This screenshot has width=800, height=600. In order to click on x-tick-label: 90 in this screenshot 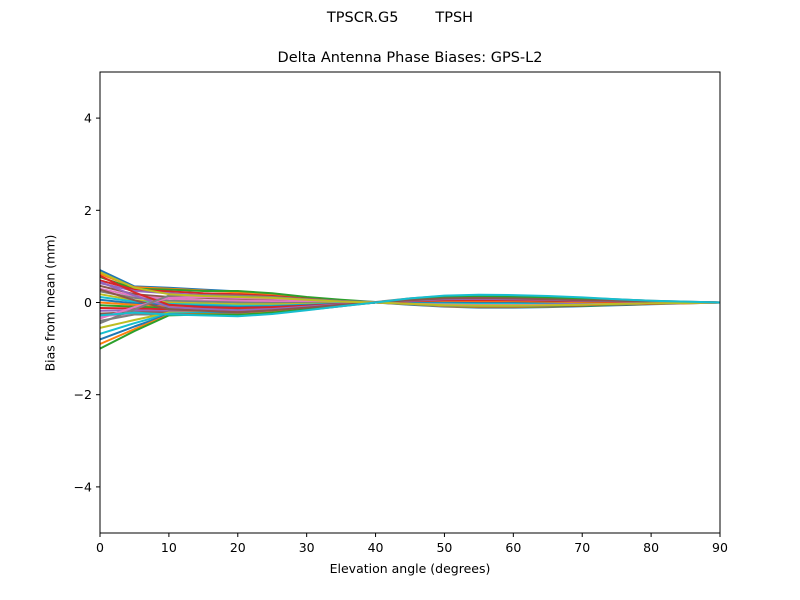, I will do `click(720, 547)`.